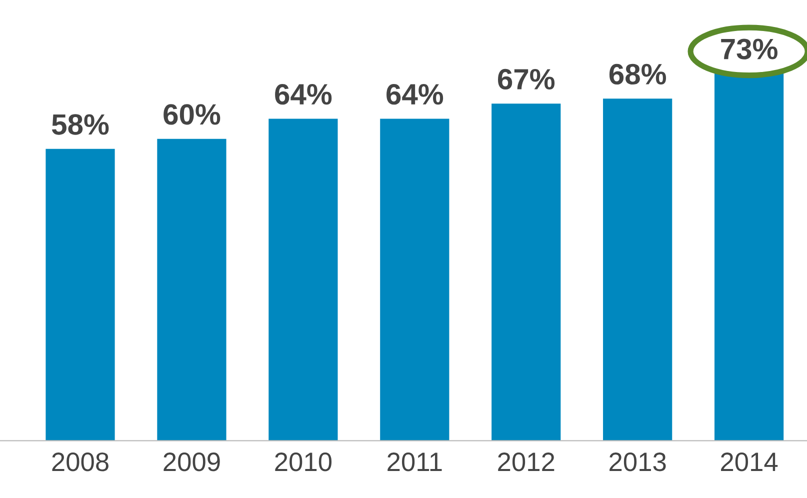  Describe the element at coordinates (303, 462) in the screenshot. I see `x-tick-label: 2010` at that location.